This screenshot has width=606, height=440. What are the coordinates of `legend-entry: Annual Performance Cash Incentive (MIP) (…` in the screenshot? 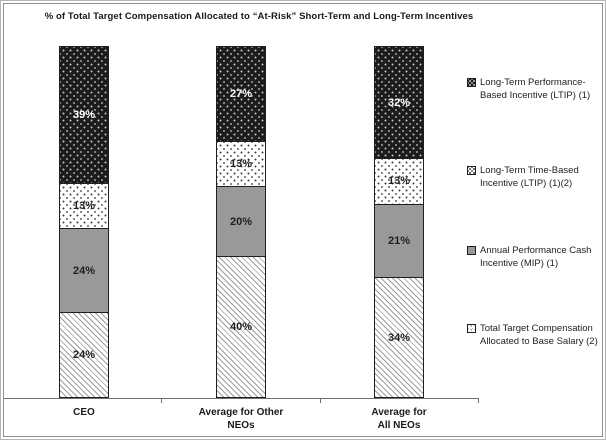 It's located at (536, 257).